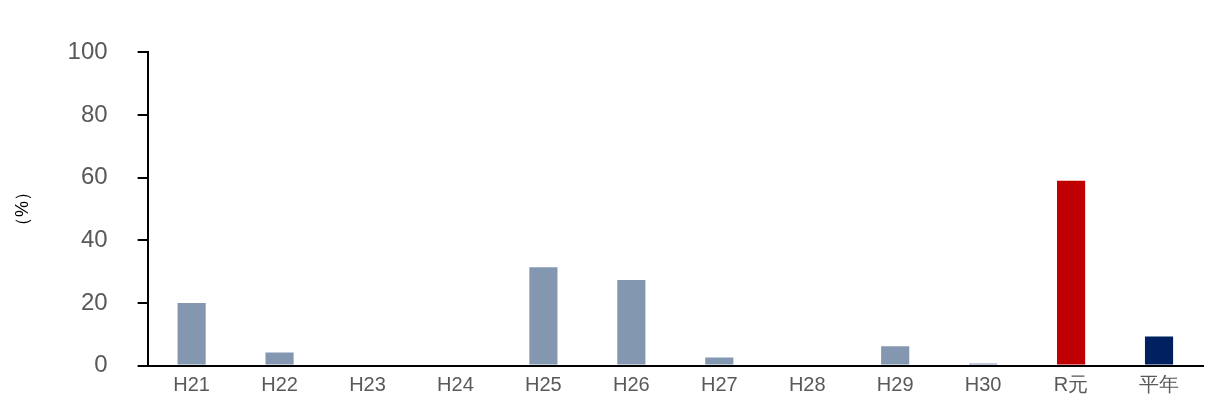 This screenshot has width=1221, height=418. I want to click on x-tick-label: H23, so click(367, 384).